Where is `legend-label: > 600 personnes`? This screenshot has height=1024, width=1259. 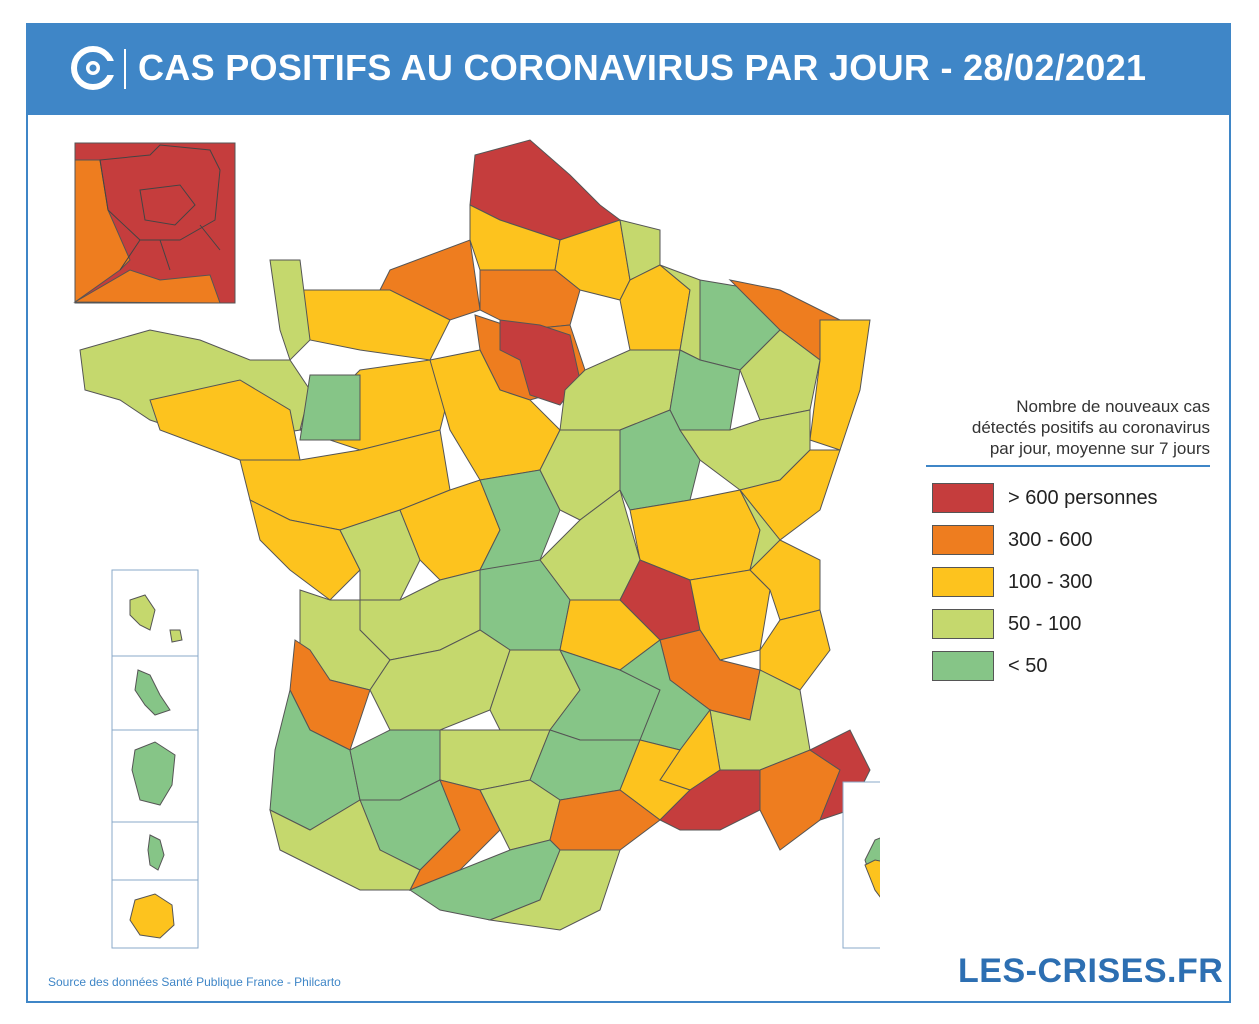 legend-label: > 600 personnes is located at coordinates (1083, 498).